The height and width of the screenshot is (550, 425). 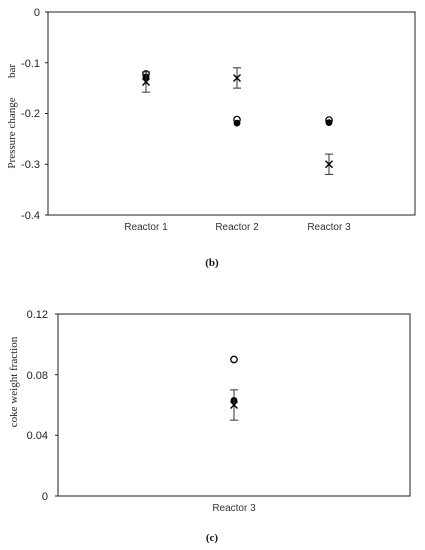 I want to click on chart-c-caption: (c), so click(x=212, y=538).